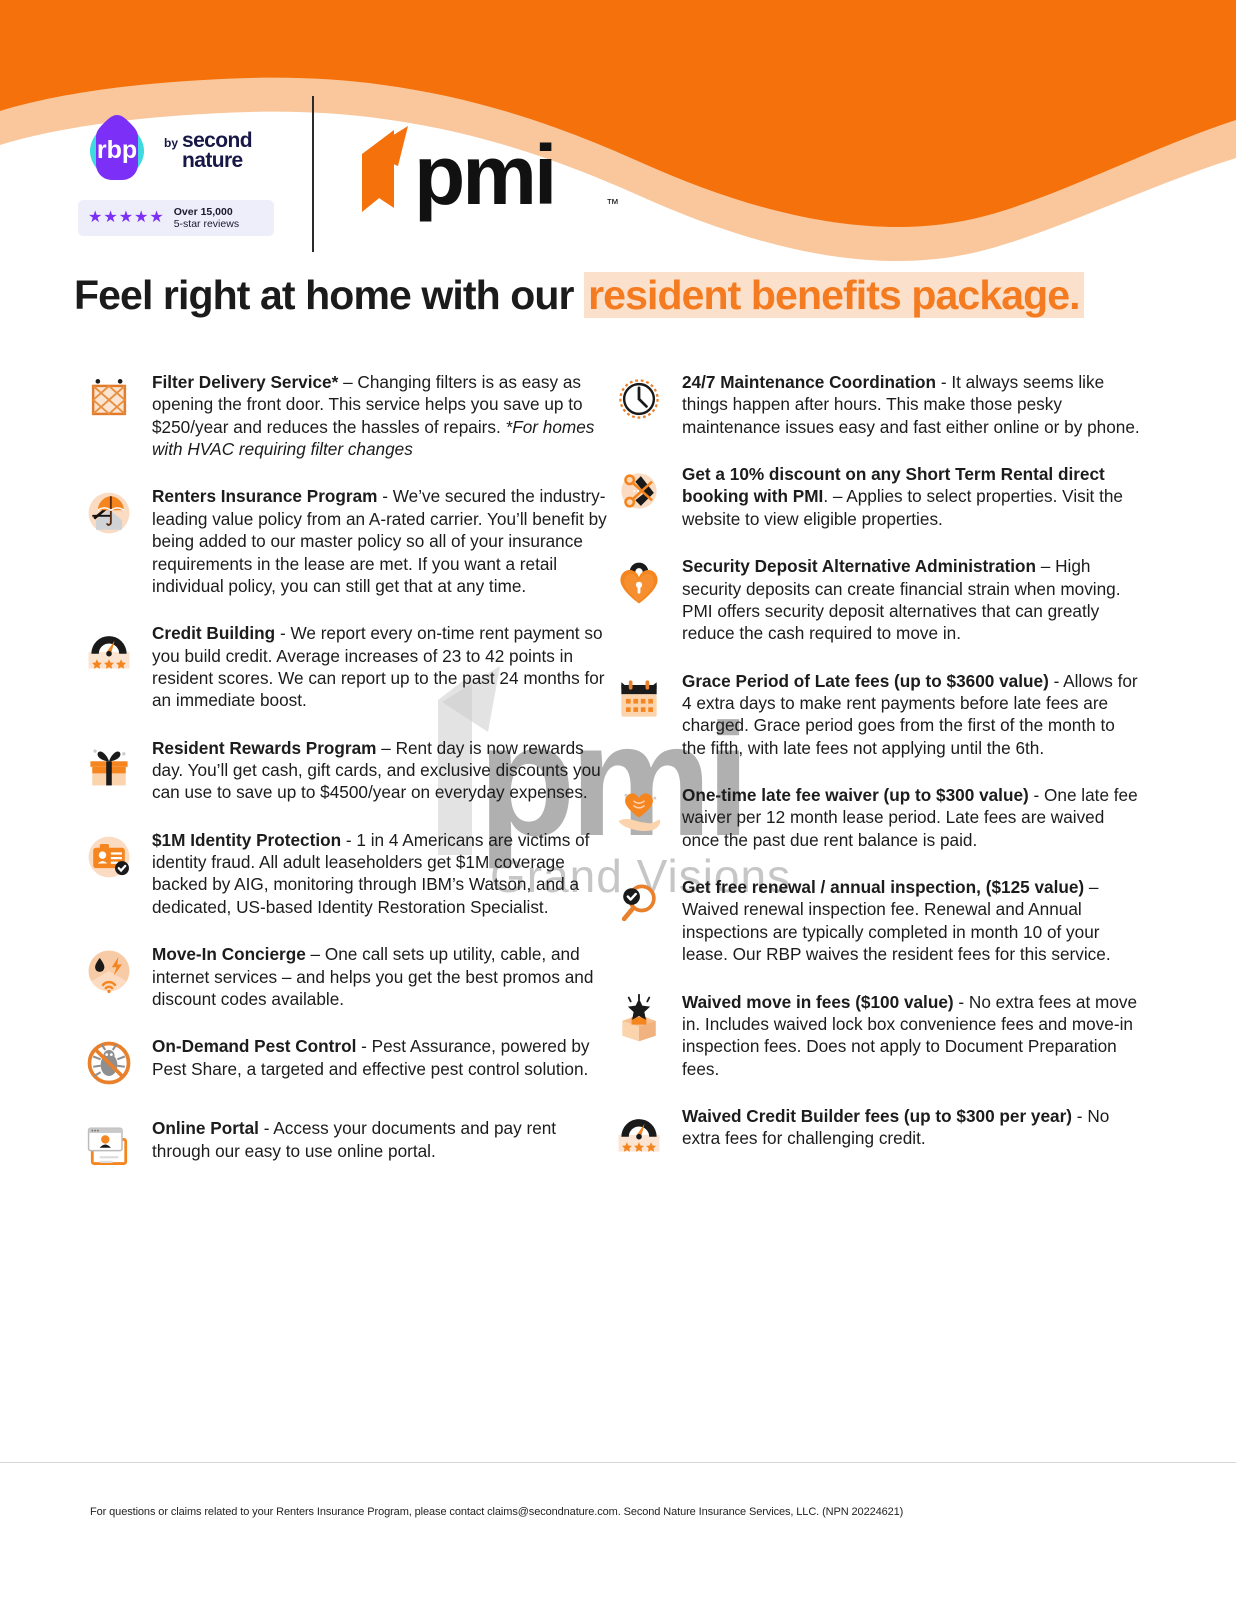  What do you see at coordinates (205, 1128) in the screenshot?
I see `benefit-title: Online Portal` at bounding box center [205, 1128].